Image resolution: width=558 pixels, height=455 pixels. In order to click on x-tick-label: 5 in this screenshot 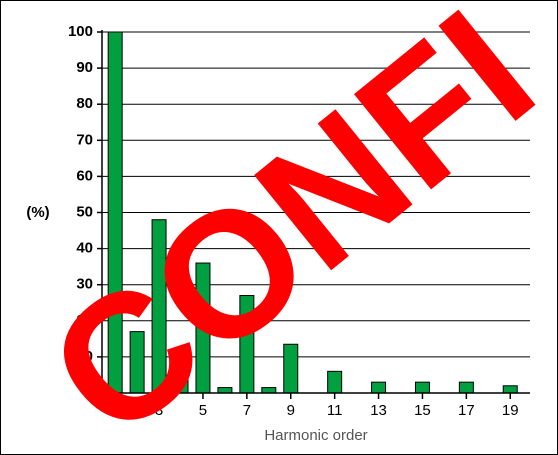, I will do `click(203, 410)`.